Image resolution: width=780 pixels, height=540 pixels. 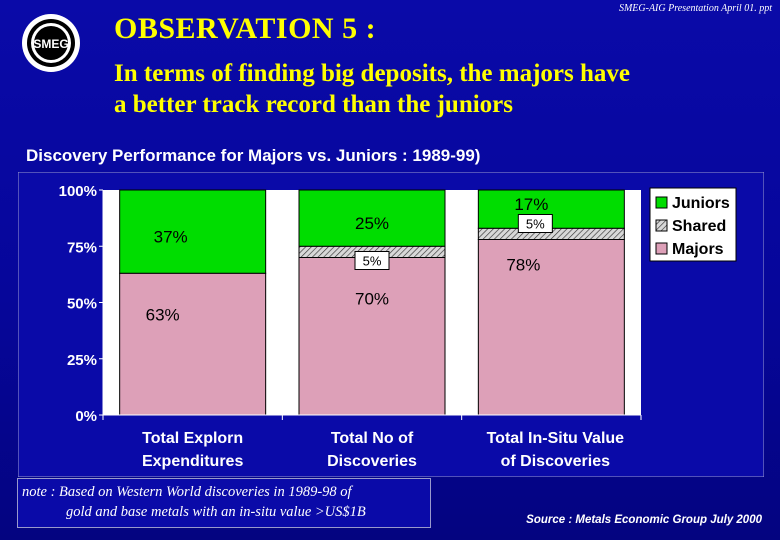 What do you see at coordinates (531, 204) in the screenshot?
I see `label-juniors-3: 17%` at bounding box center [531, 204].